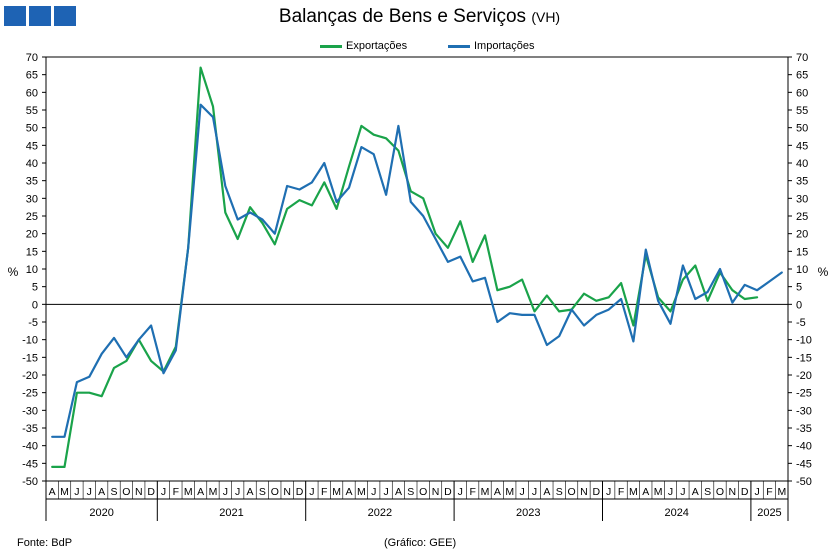  What do you see at coordinates (32, 58) in the screenshot?
I see `y-tick-label-left: 70` at bounding box center [32, 58].